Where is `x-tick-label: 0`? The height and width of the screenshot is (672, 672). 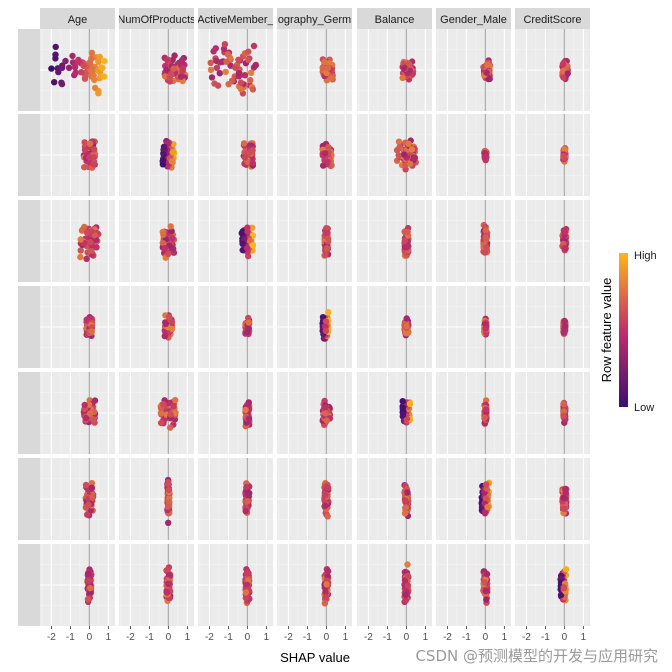 x-tick-label: 0 is located at coordinates (407, 637).